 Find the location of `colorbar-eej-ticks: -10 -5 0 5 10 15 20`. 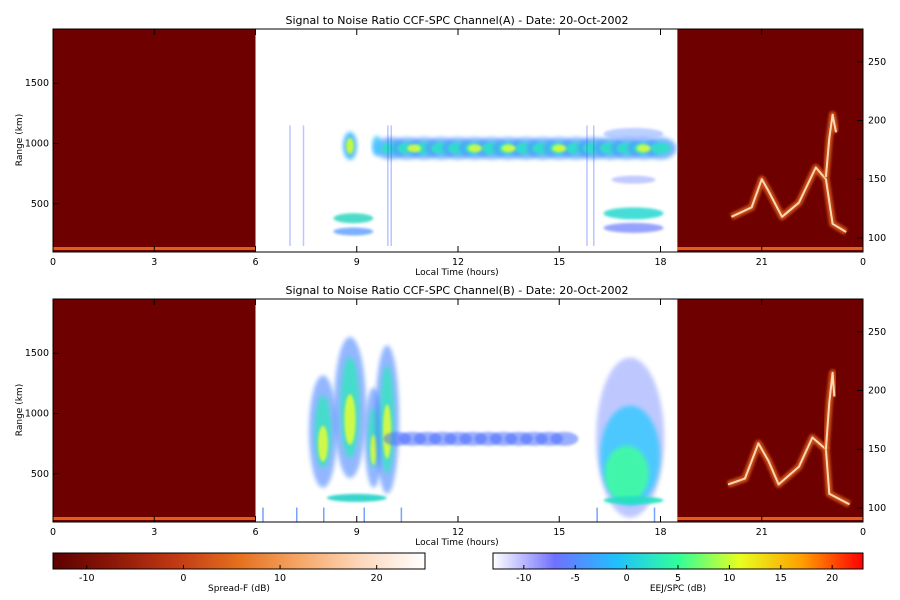

colorbar-eej-ticks: -10 -5 0 5 10 15 20 is located at coordinates (677, 574).